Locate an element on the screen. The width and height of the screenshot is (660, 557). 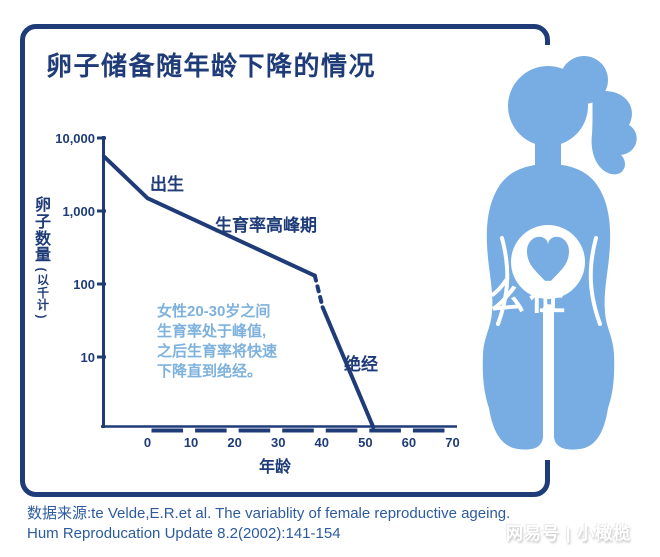
neck is located at coordinates (548, 152).